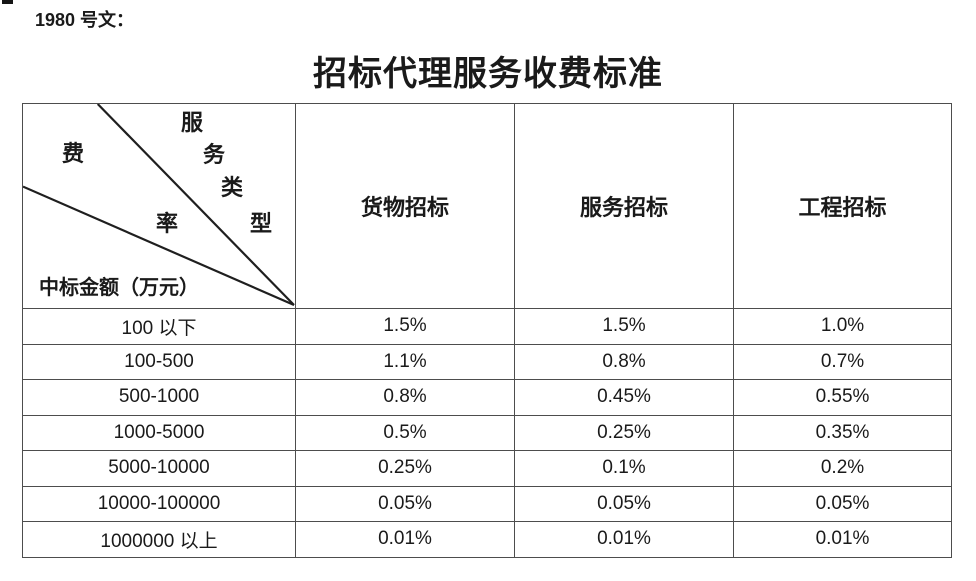 This screenshot has height=581, width=976. Describe the element at coordinates (159, 246) in the screenshot. I see `diagonal-line-lower` at that location.